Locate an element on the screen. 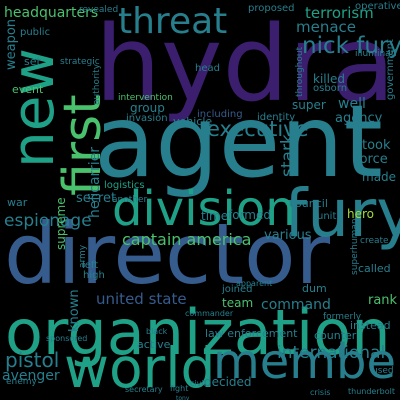 The width and height of the screenshot is (400, 400). word-intervention: intervention is located at coordinates (145, 98).